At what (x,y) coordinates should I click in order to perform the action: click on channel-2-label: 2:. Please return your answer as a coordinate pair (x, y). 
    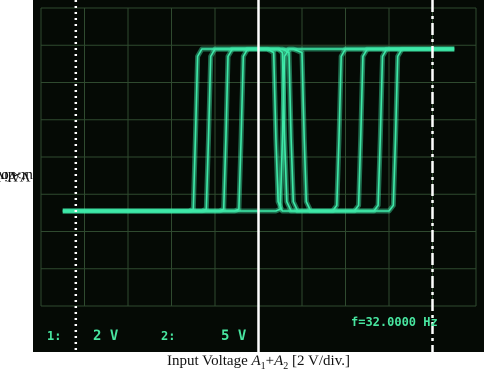
    Looking at the image, I should click on (168, 336).